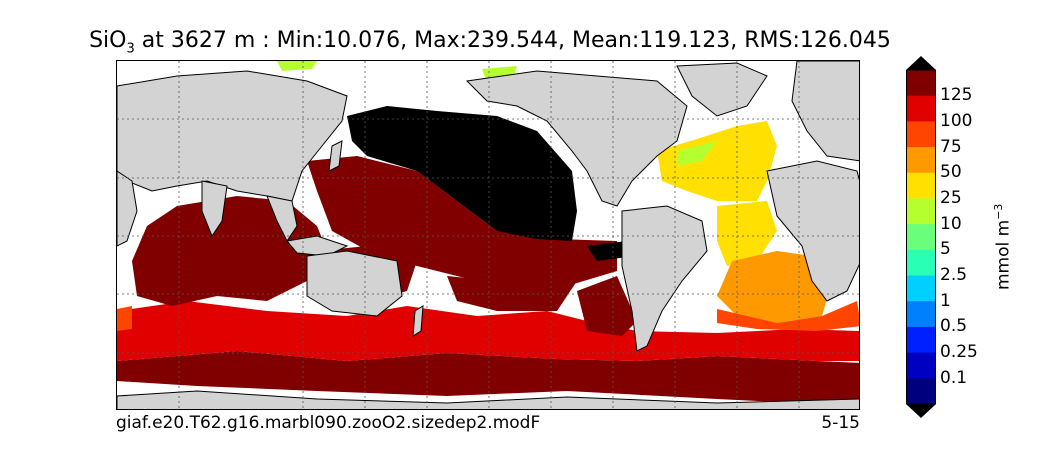 This screenshot has width=1050, height=466. Describe the element at coordinates (951, 197) in the screenshot. I see `colorbar-tick-label: 25` at that location.